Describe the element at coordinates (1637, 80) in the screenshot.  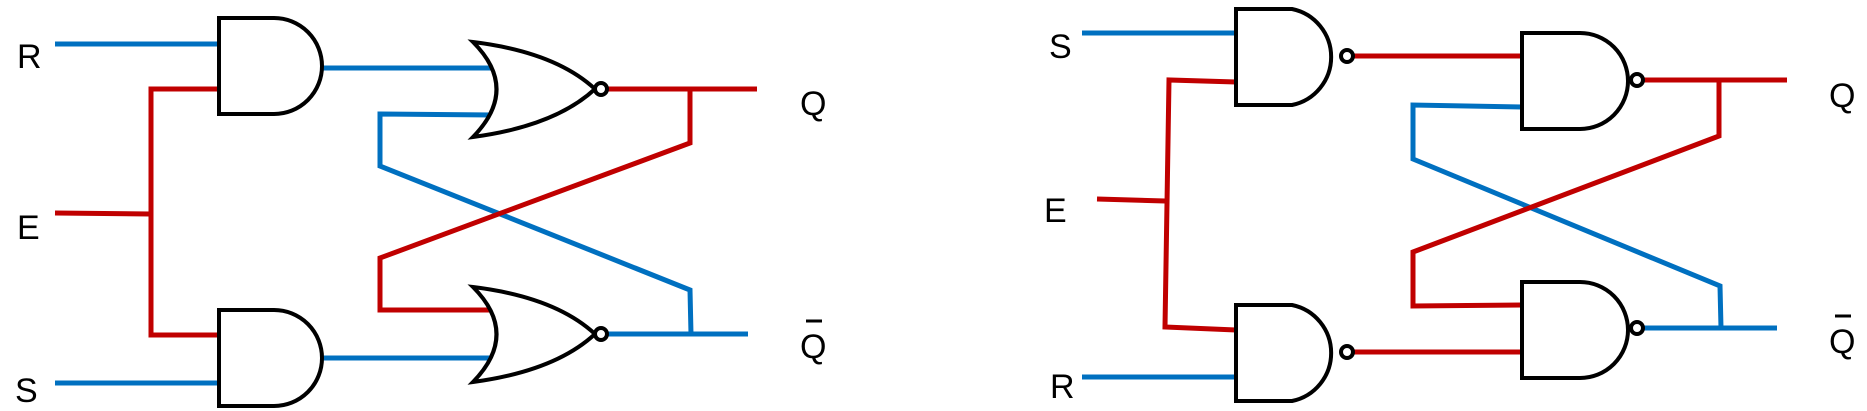
I see `nand-top-right-bubble` at that location.